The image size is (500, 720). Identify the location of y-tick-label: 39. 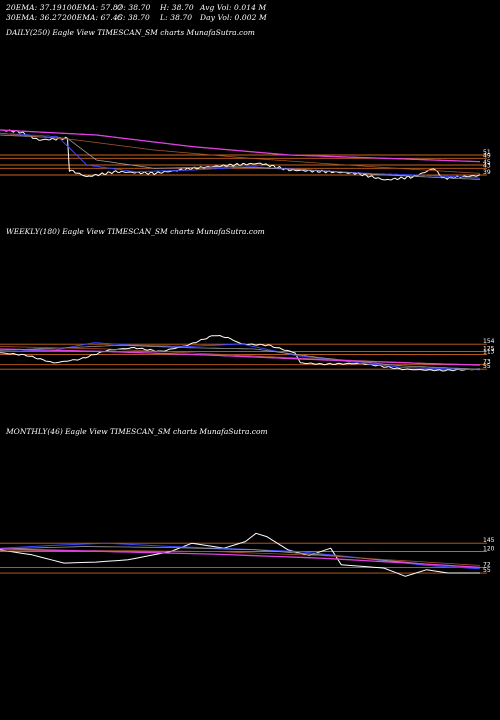
(487, 172).